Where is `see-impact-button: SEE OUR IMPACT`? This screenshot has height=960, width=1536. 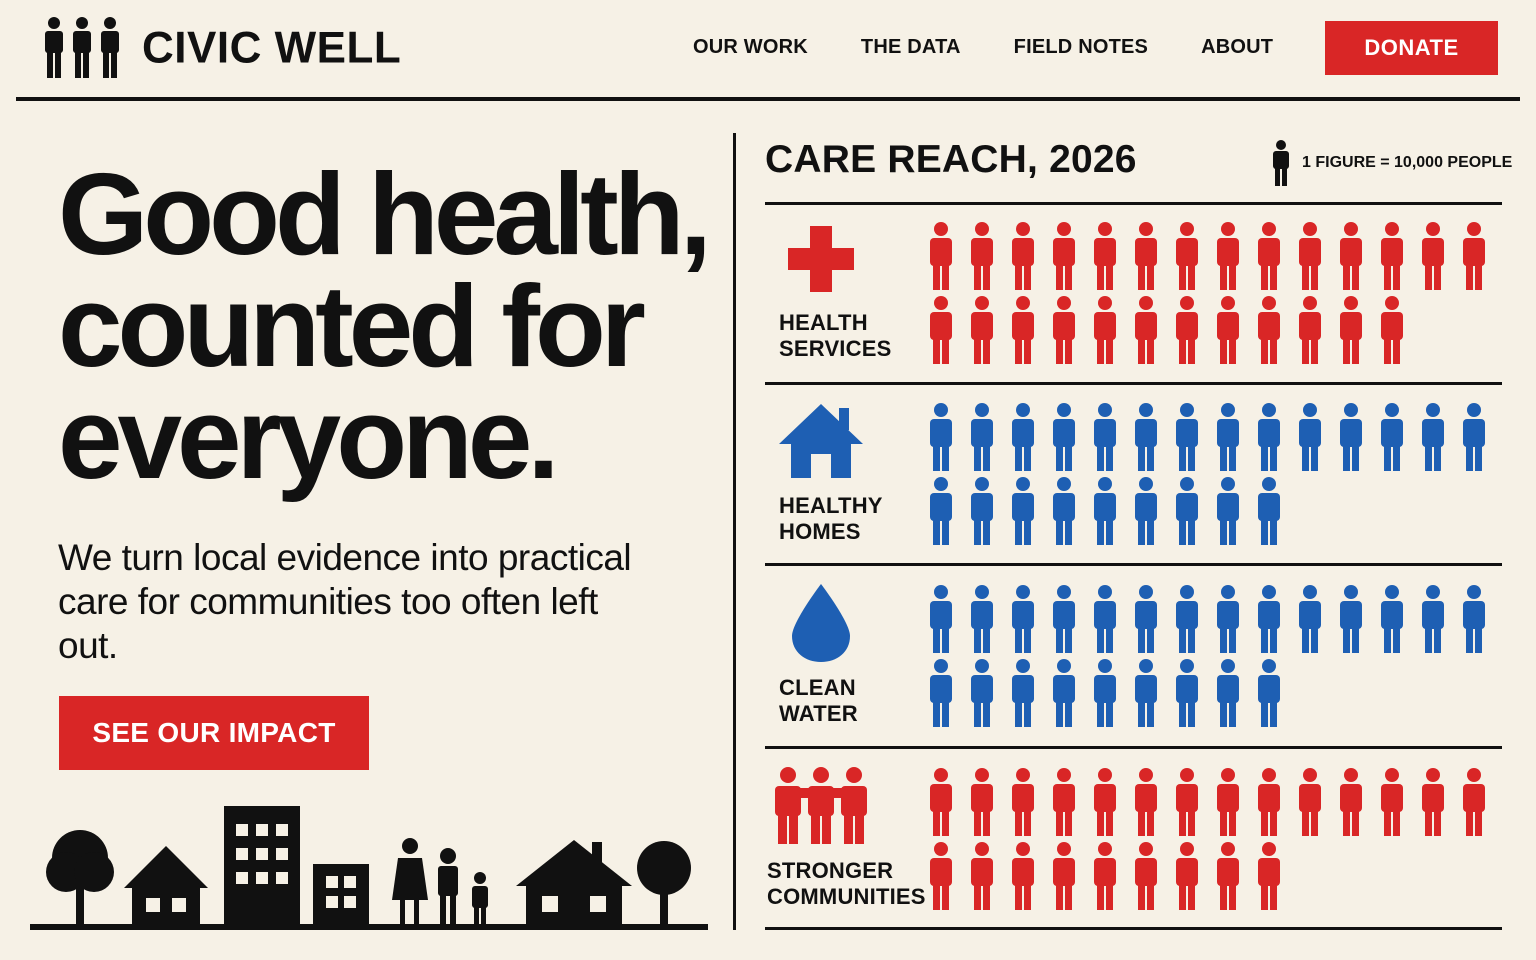 see-impact-button: SEE OUR IMPACT is located at coordinates (214, 733).